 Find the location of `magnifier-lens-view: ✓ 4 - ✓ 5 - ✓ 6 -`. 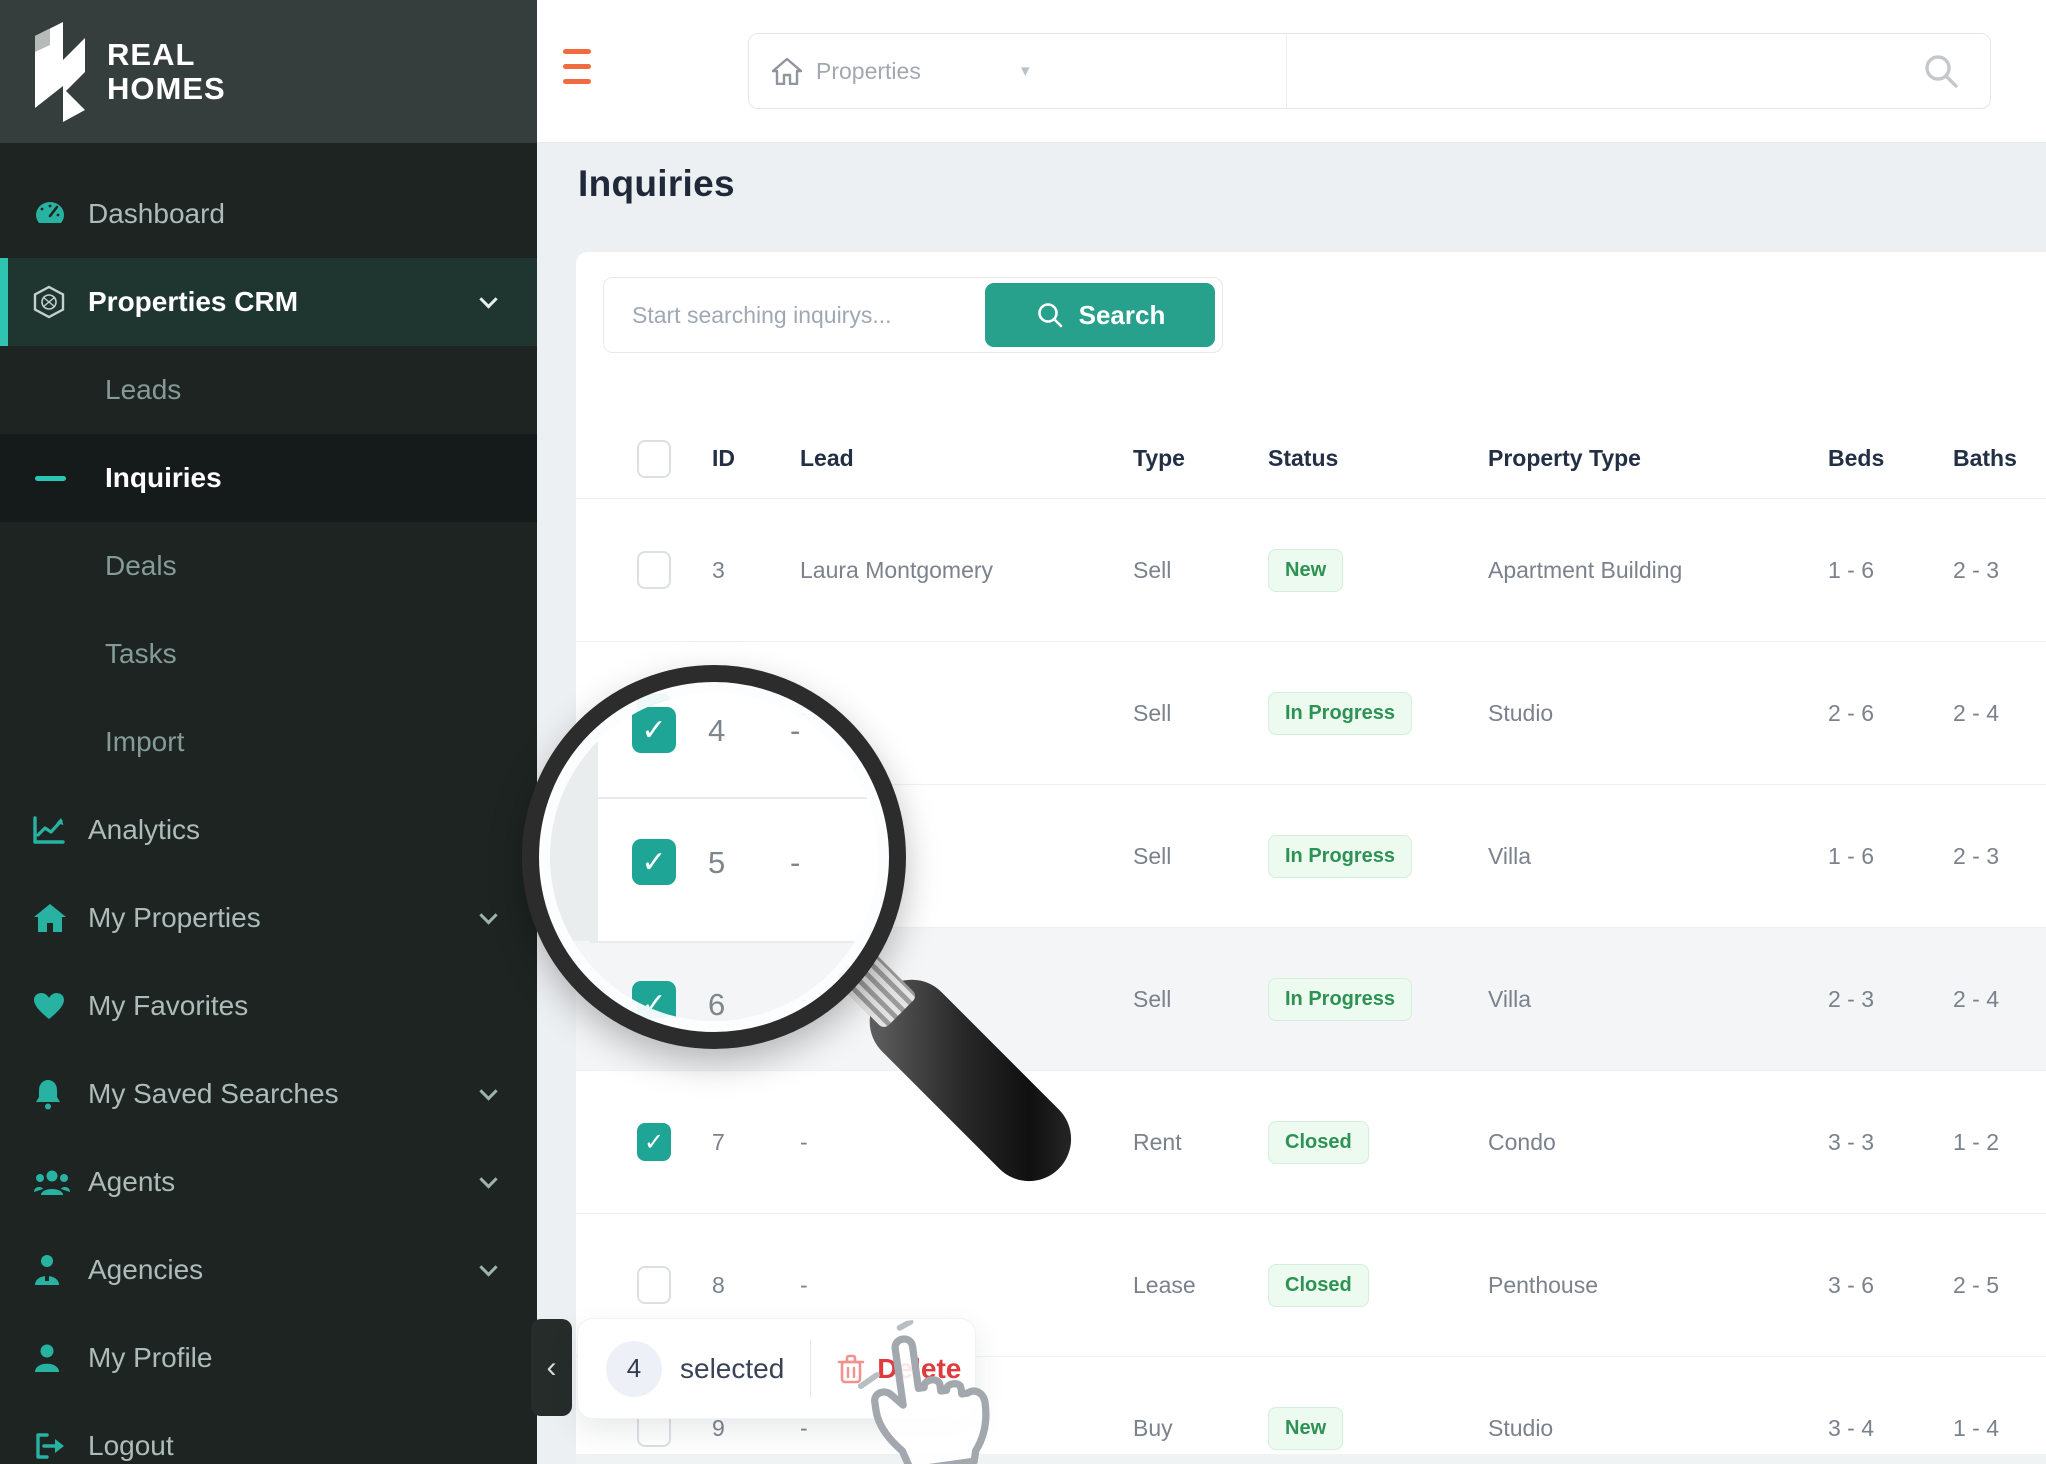

magnifier-lens-view: ✓ 4 - ✓ 5 - ✓ 6 - is located at coordinates (714, 857).